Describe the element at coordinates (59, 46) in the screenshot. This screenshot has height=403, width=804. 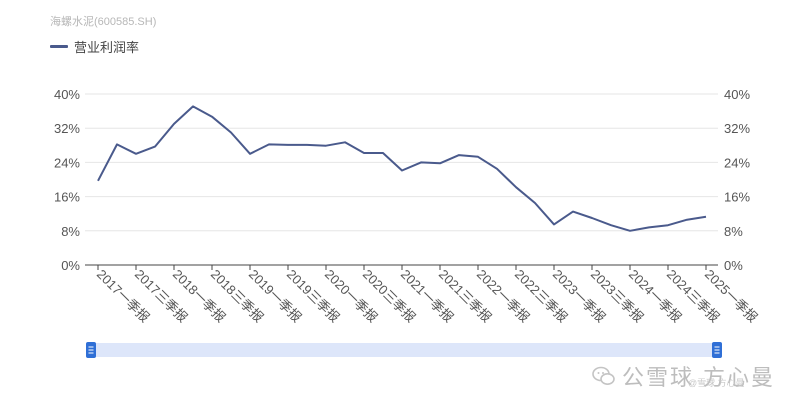
I see `legend-line-swatch` at that location.